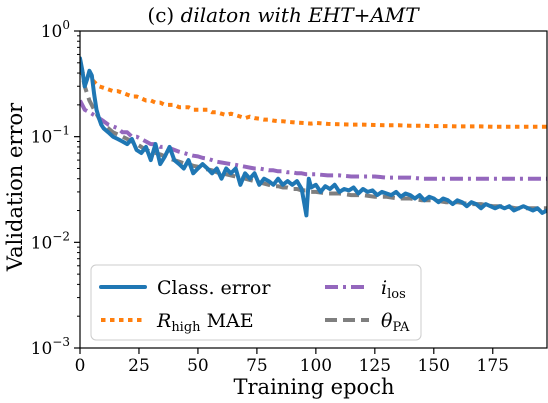 This screenshot has height=403, width=548. I want to click on legend-box, so click(256, 302).